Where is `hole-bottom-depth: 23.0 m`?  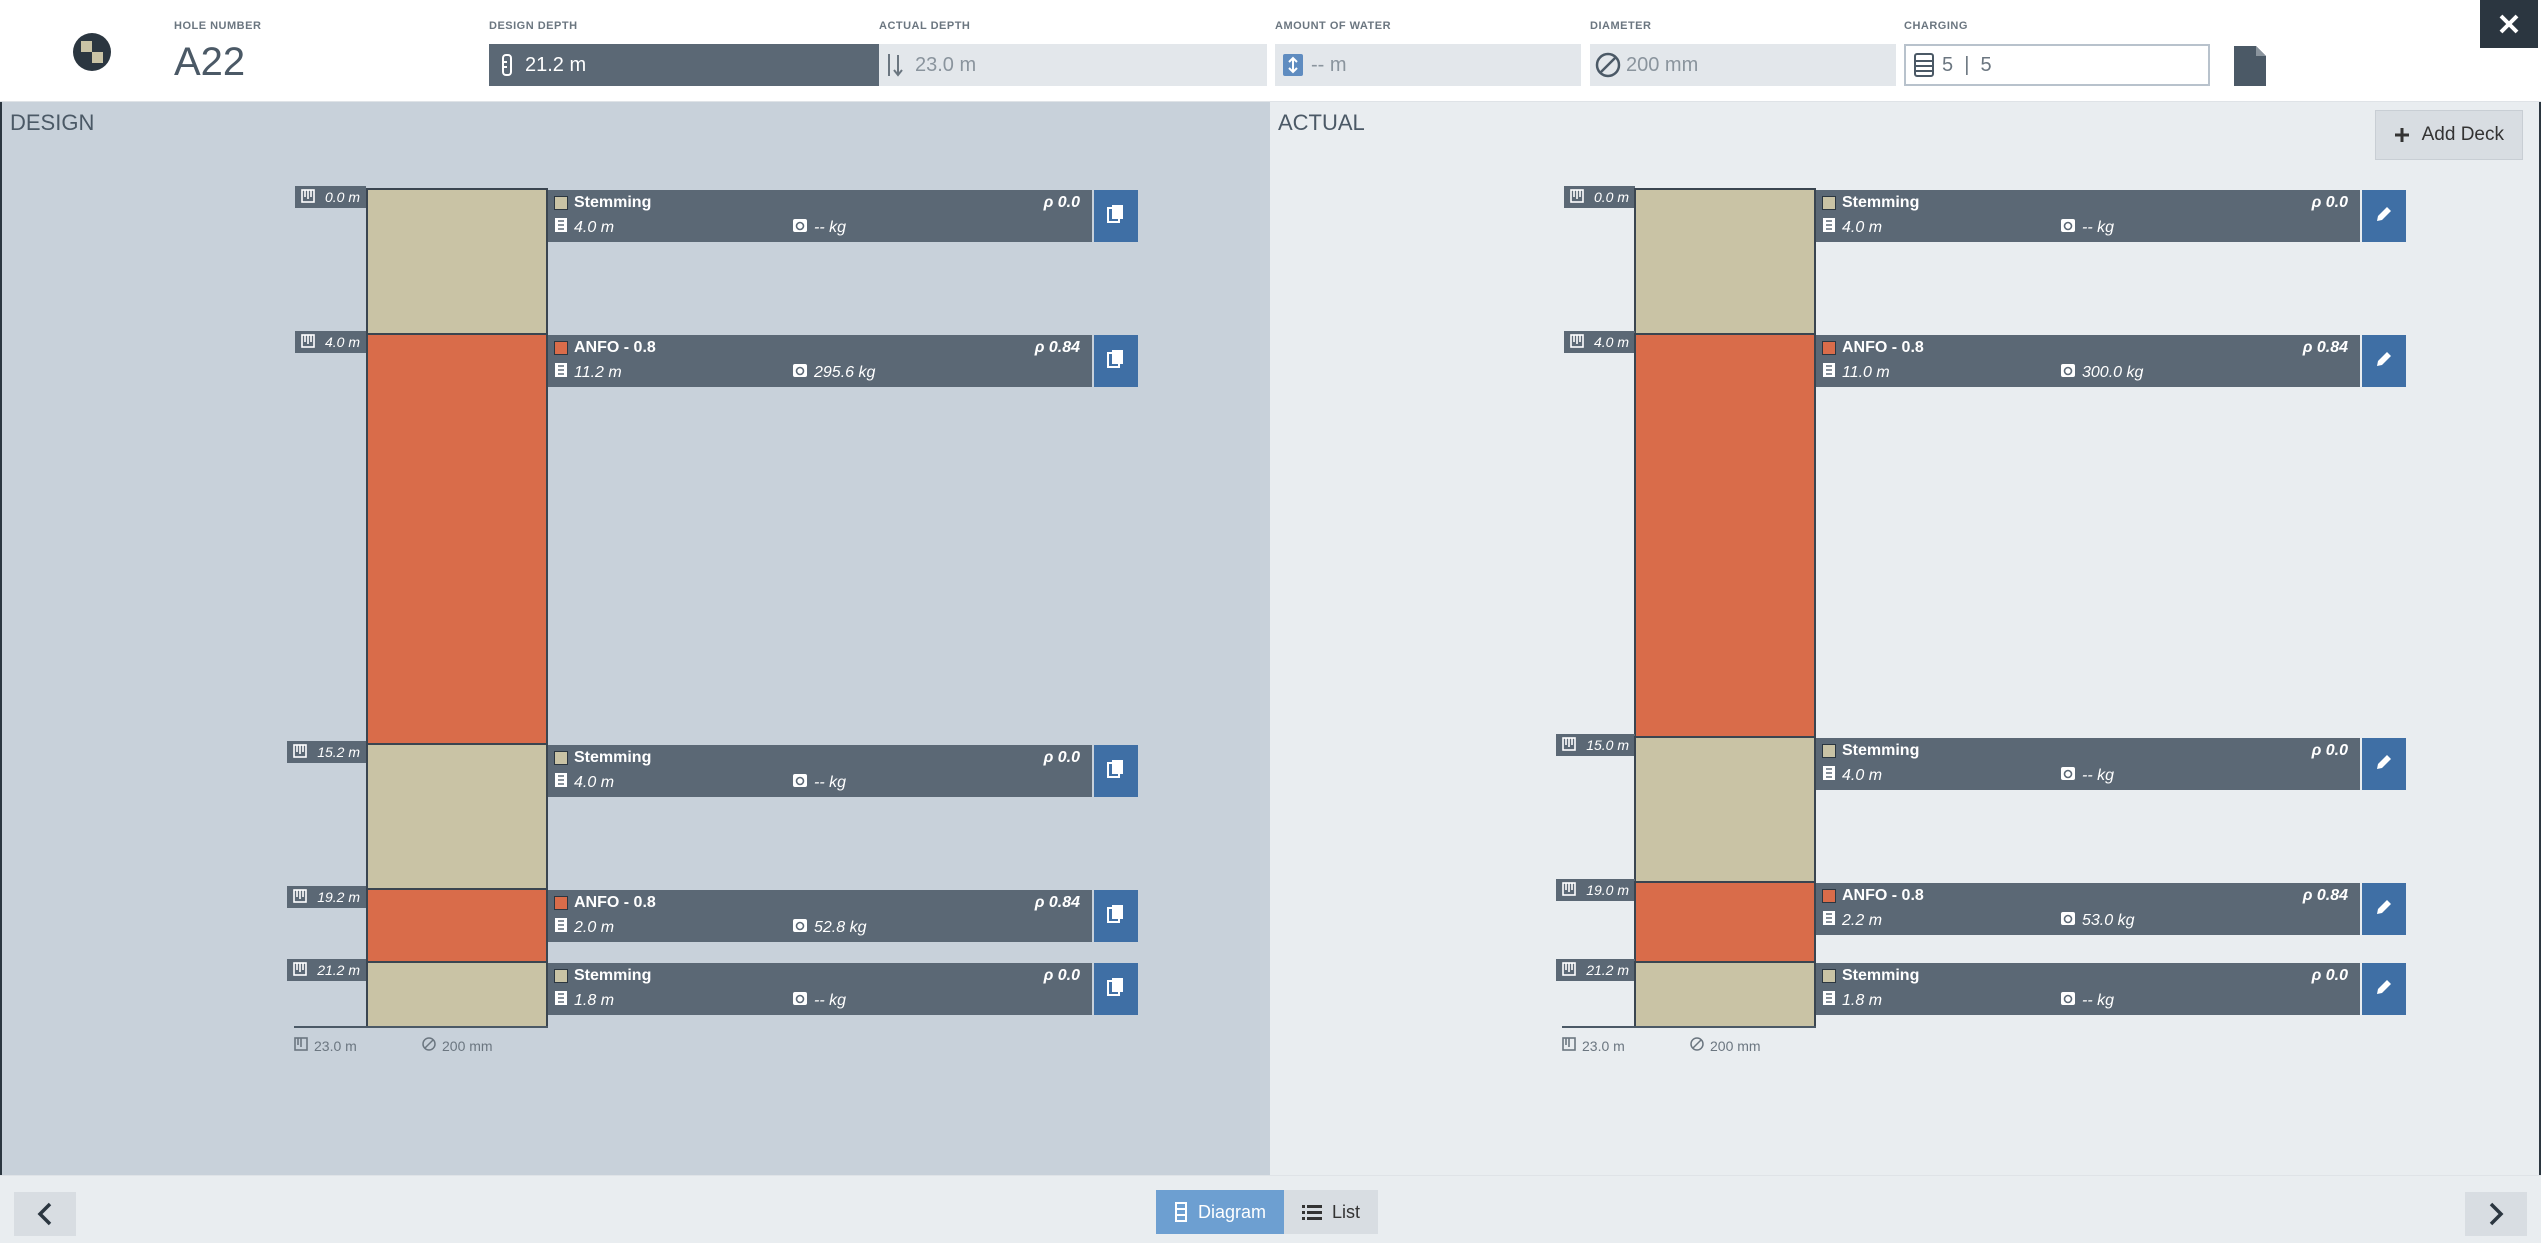
hole-bottom-depth: 23.0 m is located at coordinates (325, 1045).